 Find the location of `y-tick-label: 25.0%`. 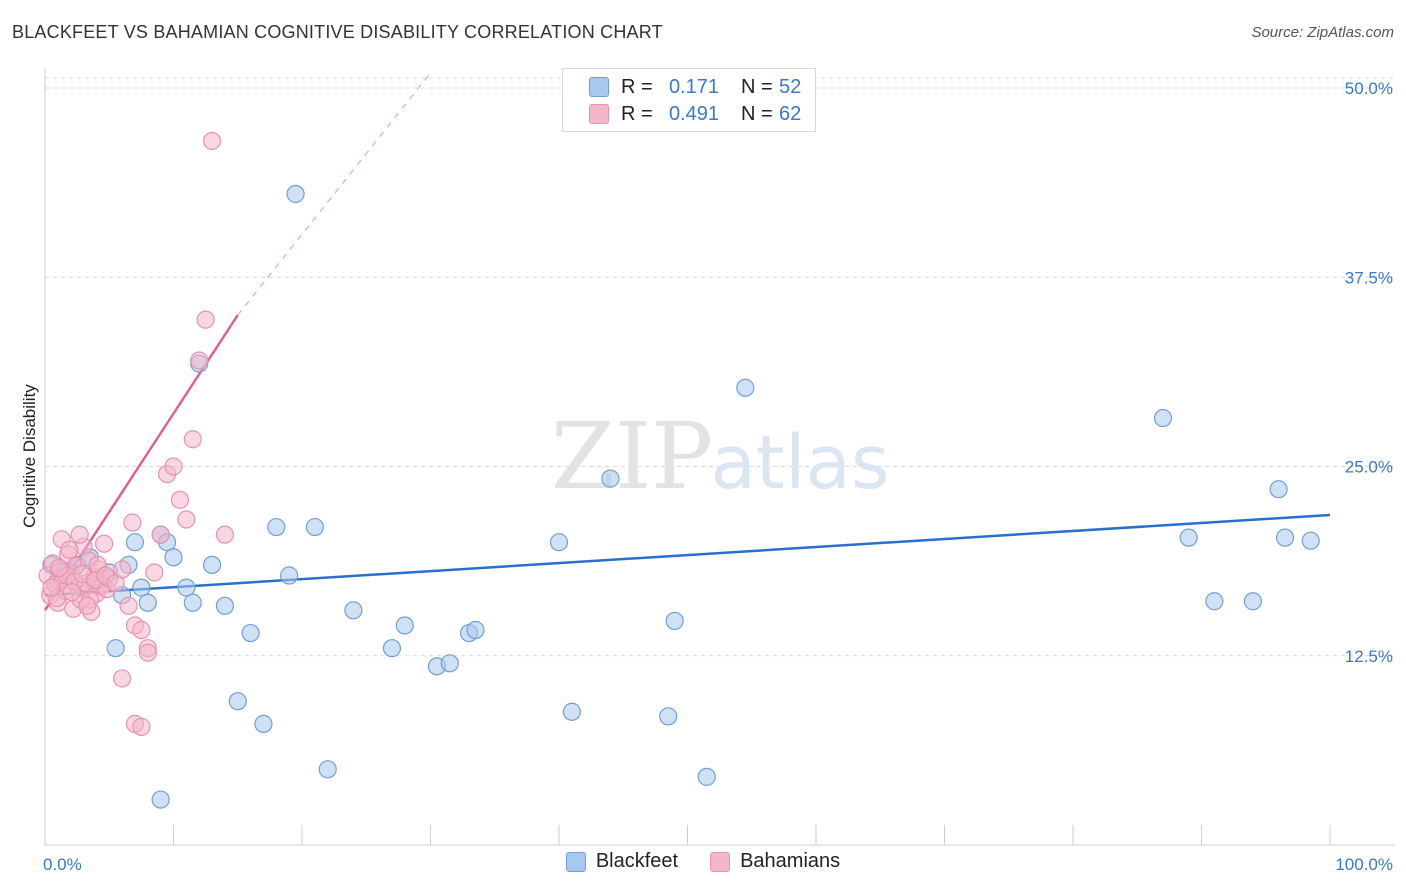

y-tick-label: 25.0% is located at coordinates (1369, 467).